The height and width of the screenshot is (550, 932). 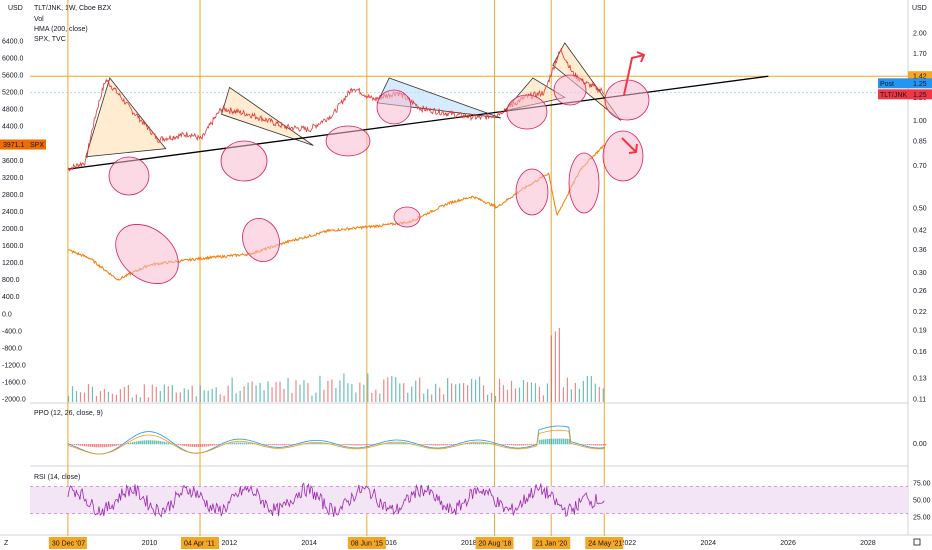 I want to click on ppo-signal-line, so click(x=336, y=442).